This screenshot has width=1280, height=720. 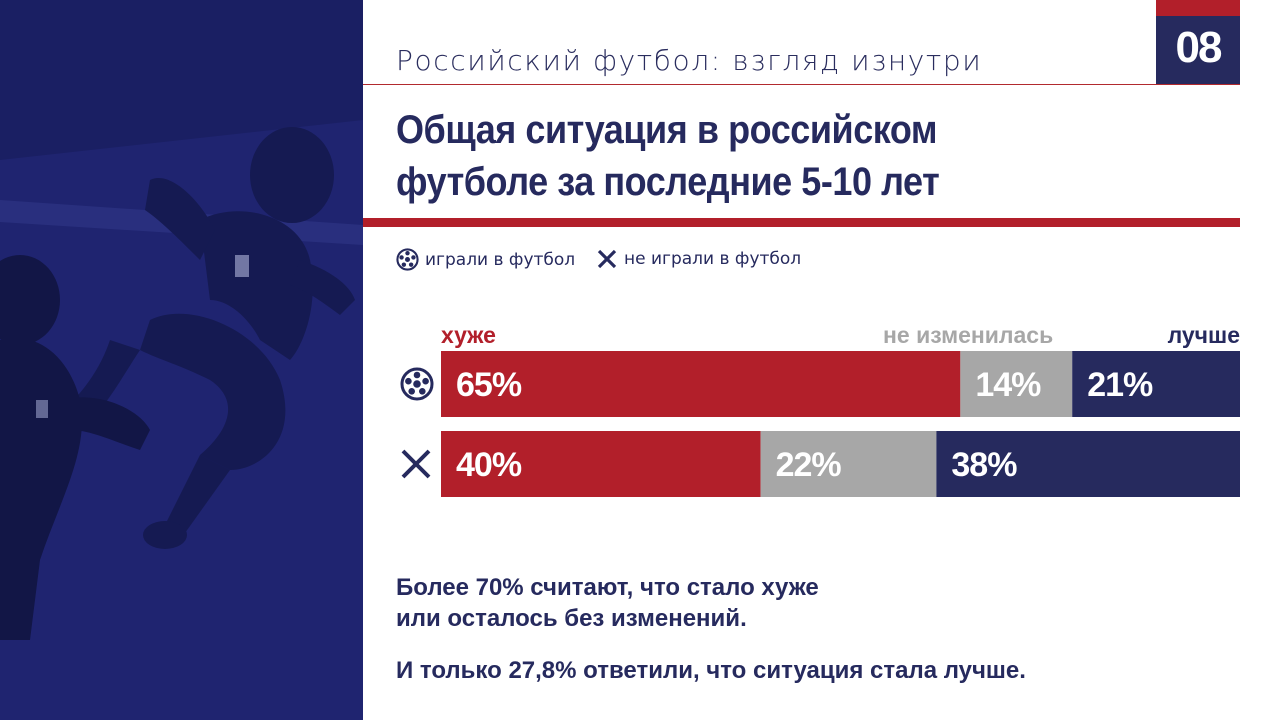 What do you see at coordinates (607, 587) in the screenshot?
I see `insight-line-1: Более 70% считают, что стало хуже` at bounding box center [607, 587].